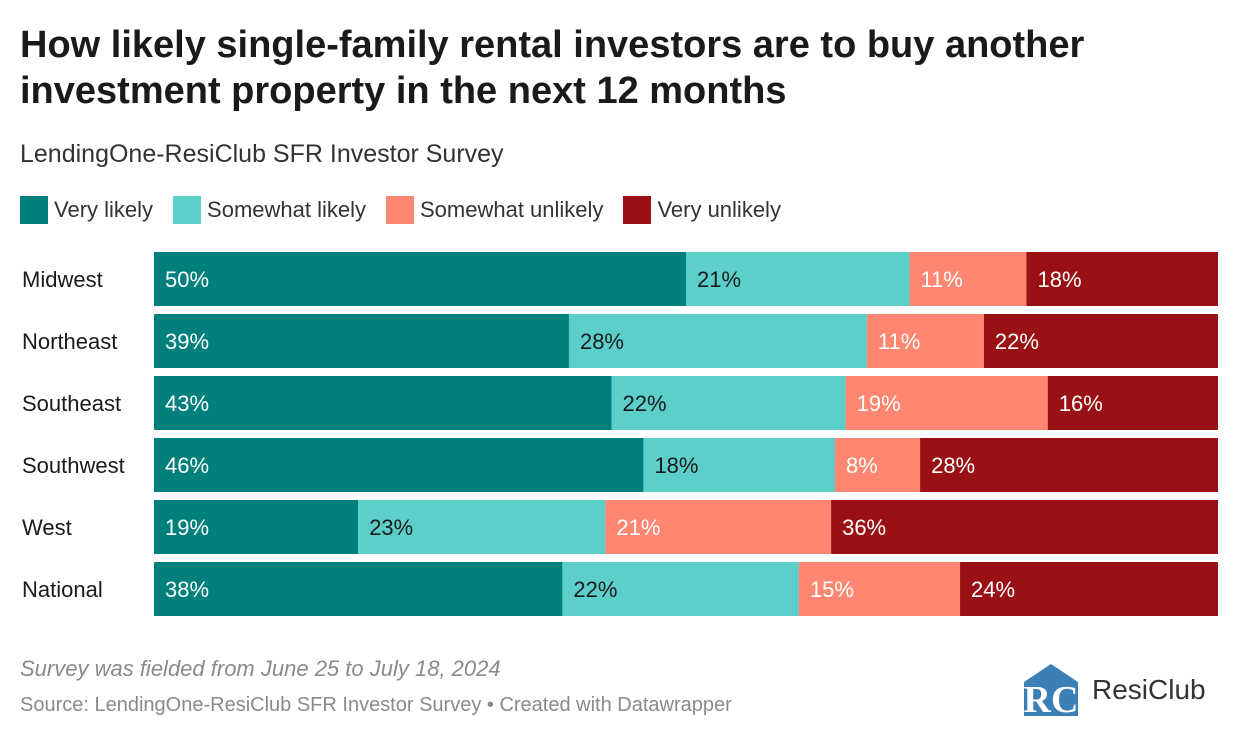 This screenshot has height=742, width=1240. I want to click on data-label-national-very-likely: 38%, so click(187, 589).